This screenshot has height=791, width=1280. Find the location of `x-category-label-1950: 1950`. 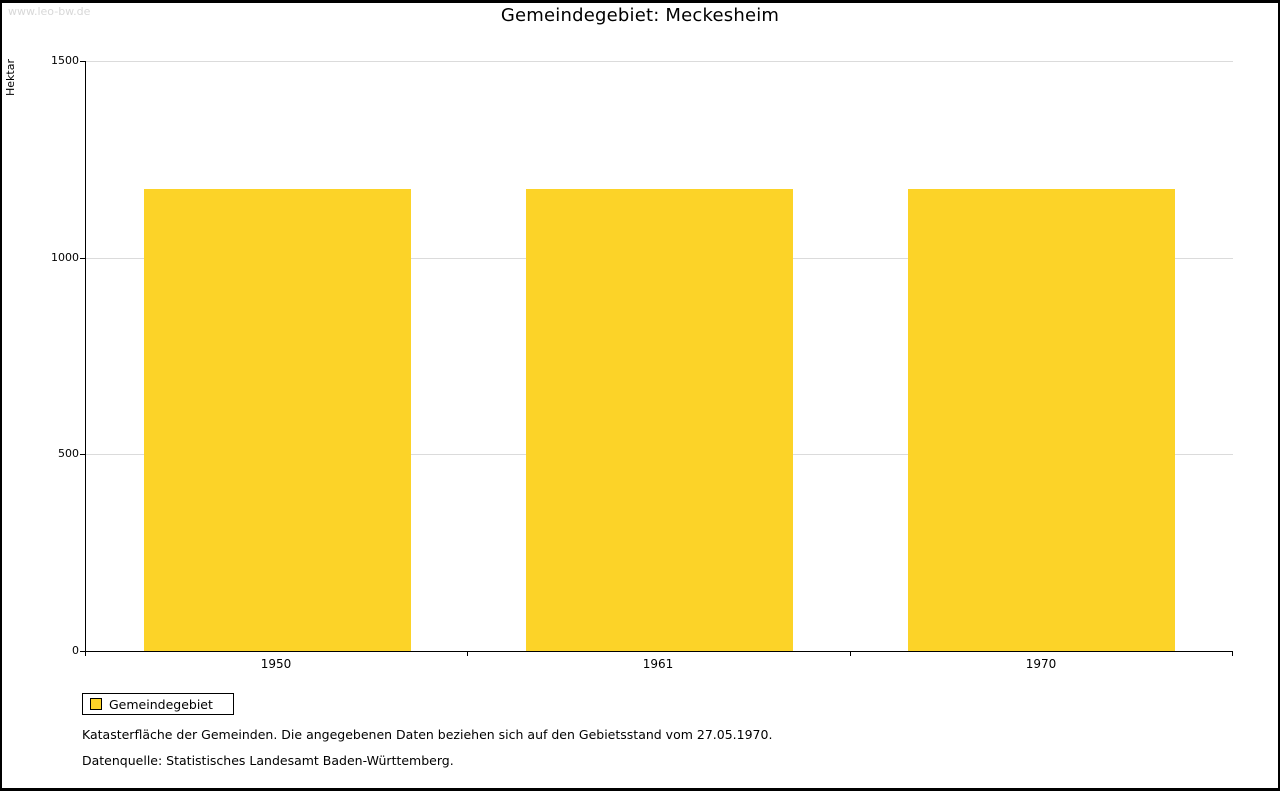

x-category-label-1950: 1950 is located at coordinates (276, 664).